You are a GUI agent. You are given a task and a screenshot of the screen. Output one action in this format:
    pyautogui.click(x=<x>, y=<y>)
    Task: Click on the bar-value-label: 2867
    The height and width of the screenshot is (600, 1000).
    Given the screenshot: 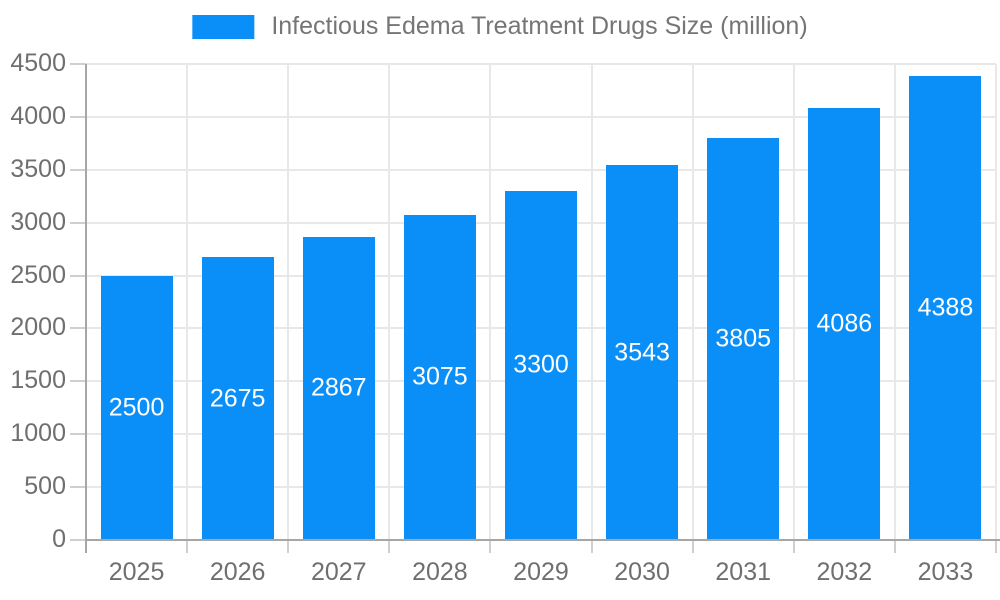 What is the action you would take?
    pyautogui.click(x=338, y=387)
    